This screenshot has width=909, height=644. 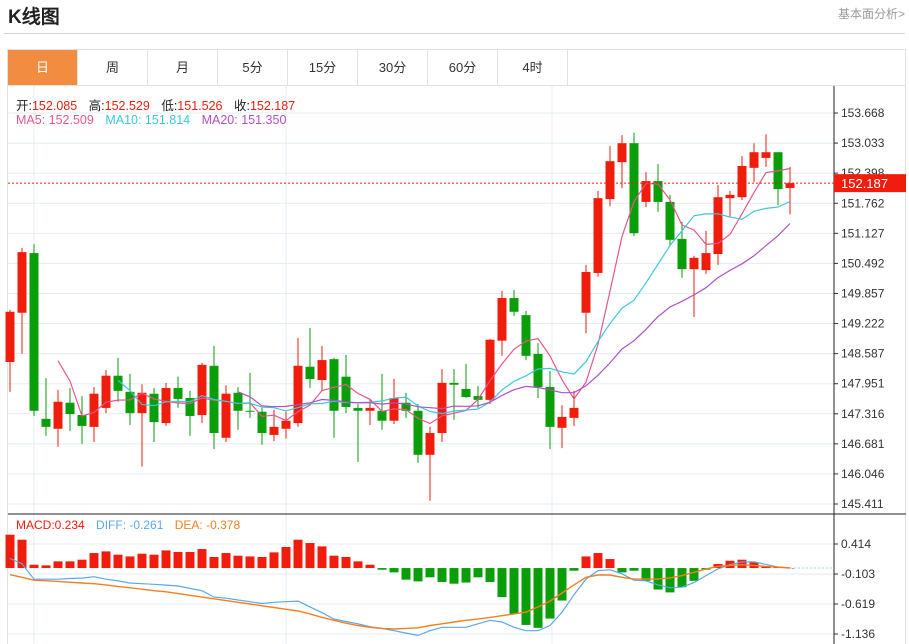 I want to click on macd-tick-label: -0.103, so click(x=858, y=574).